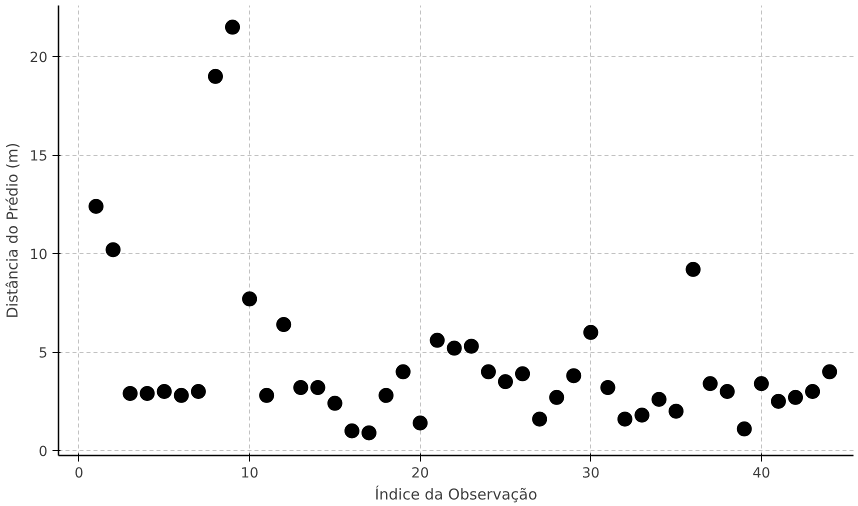 The height and width of the screenshot is (506, 858). I want to click on x-tick-label: 10, so click(249, 474).